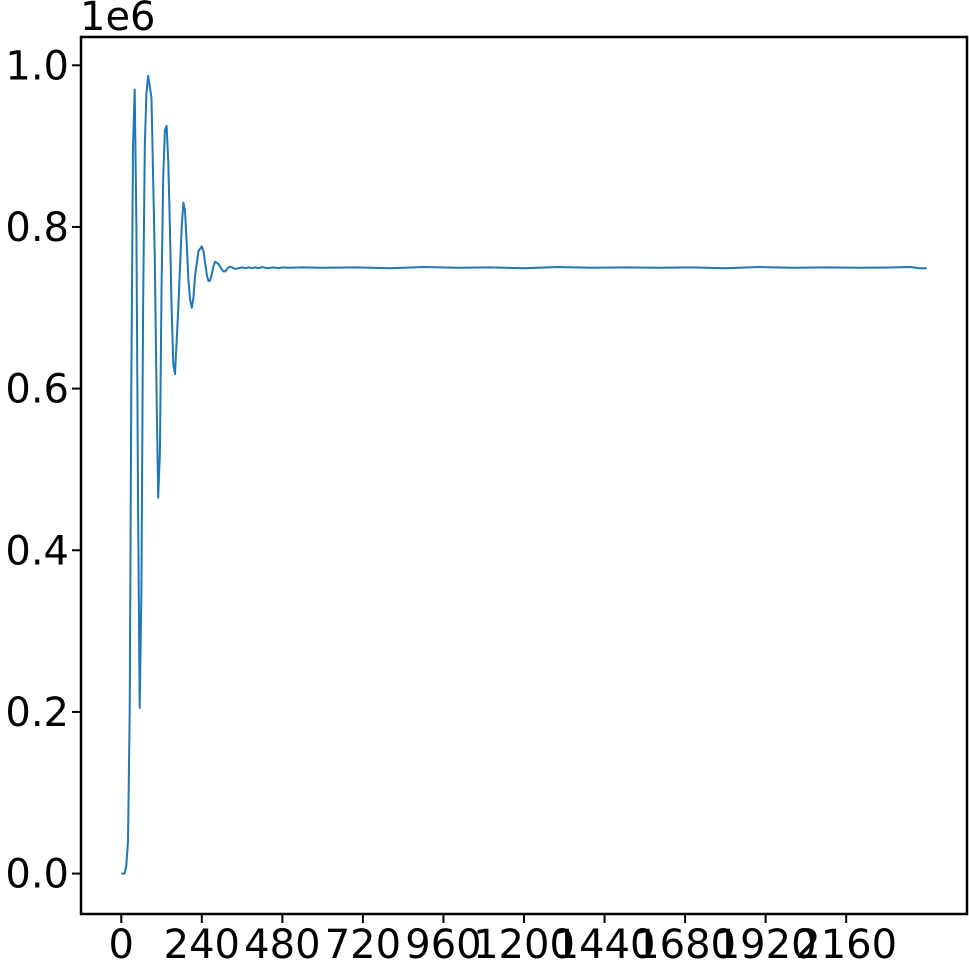 This screenshot has height=969, width=969. I want to click on x-tick-label: 480, so click(282, 945).